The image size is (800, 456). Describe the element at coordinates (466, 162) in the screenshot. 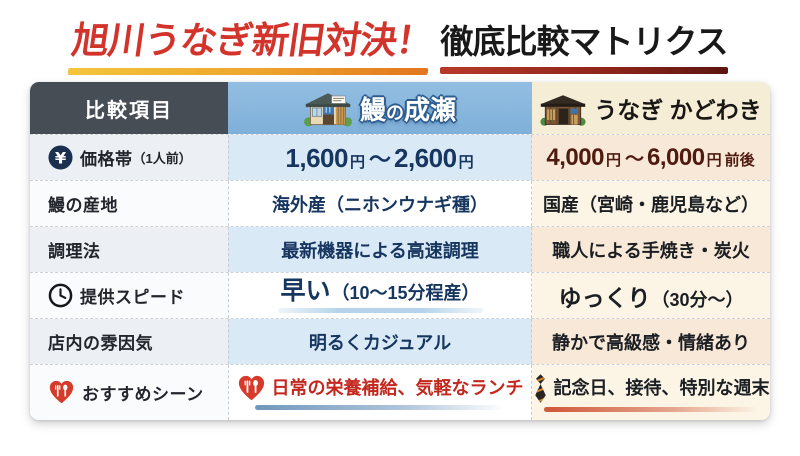

I see `price-naruse-u2: 円` at that location.